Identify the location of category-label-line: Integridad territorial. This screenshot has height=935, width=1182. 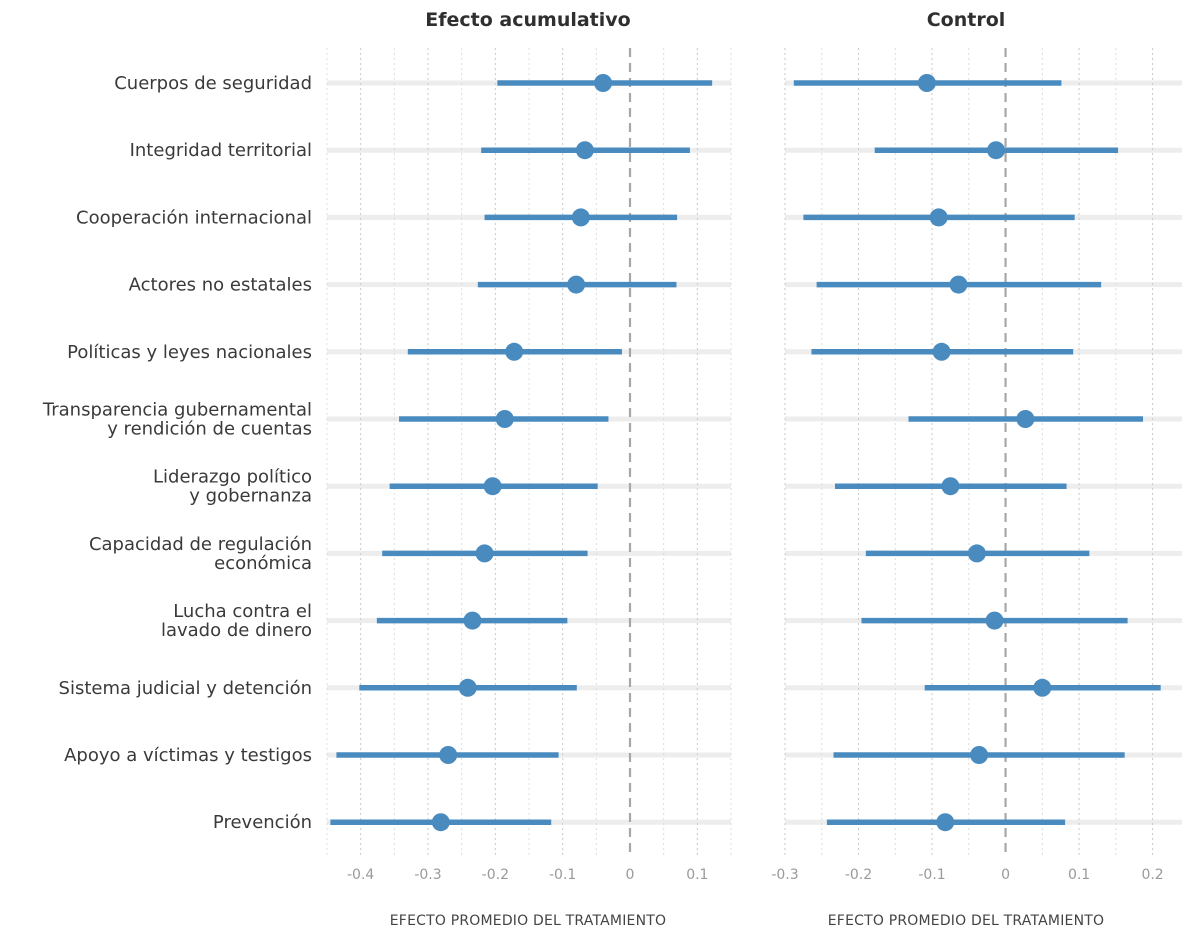
(221, 150).